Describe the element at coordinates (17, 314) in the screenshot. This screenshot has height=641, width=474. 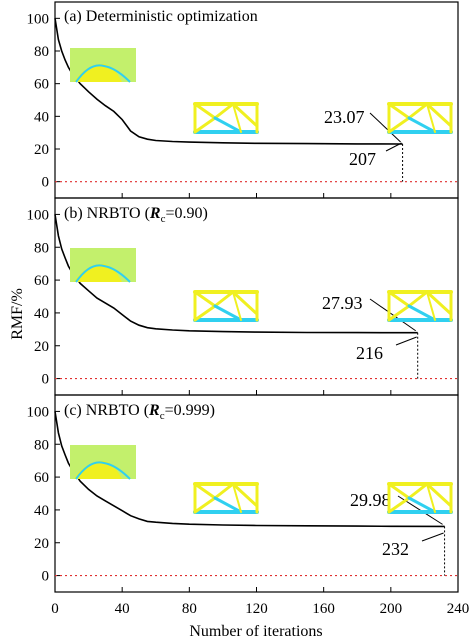
I see `y-axis-title: RMF/%` at that location.